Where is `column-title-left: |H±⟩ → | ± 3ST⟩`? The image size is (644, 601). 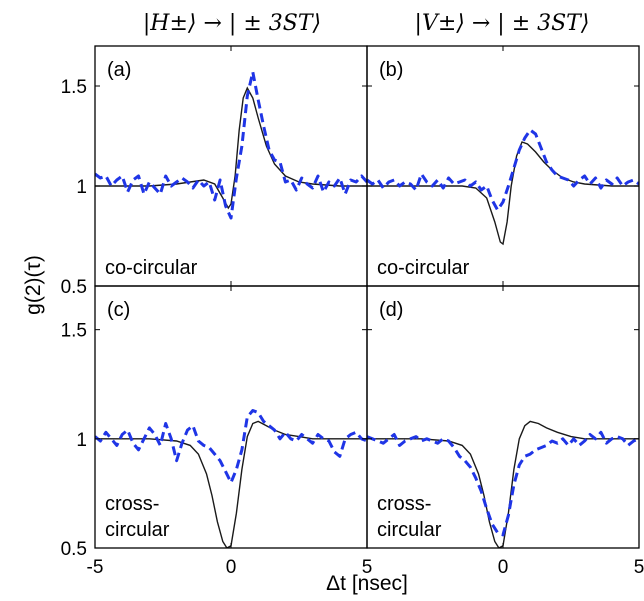
column-title-left: |H±⟩ → | ± 3ST⟩ is located at coordinates (232, 23).